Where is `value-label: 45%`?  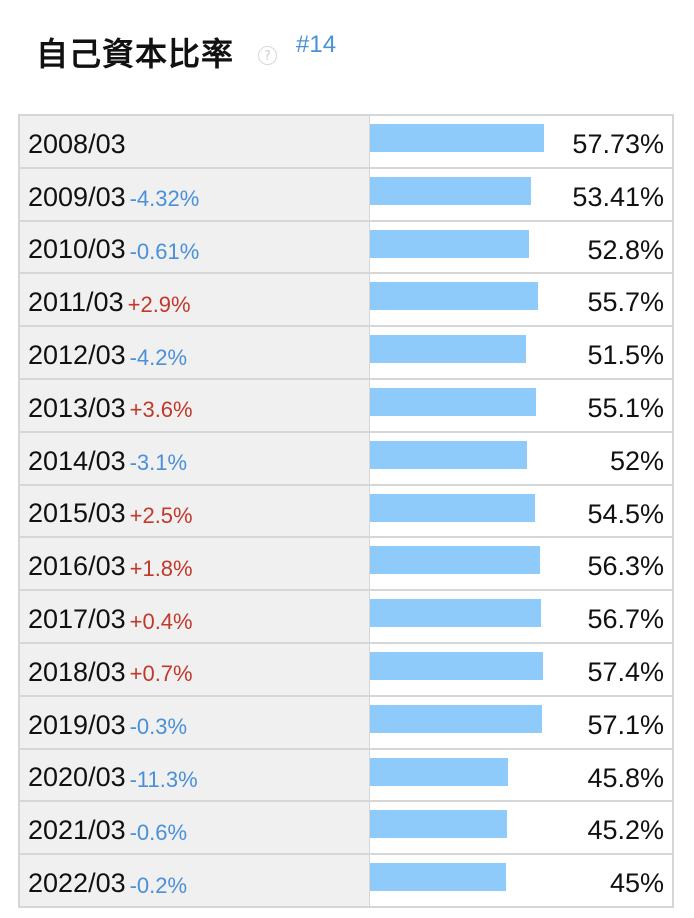 value-label: 45% is located at coordinates (636, 883).